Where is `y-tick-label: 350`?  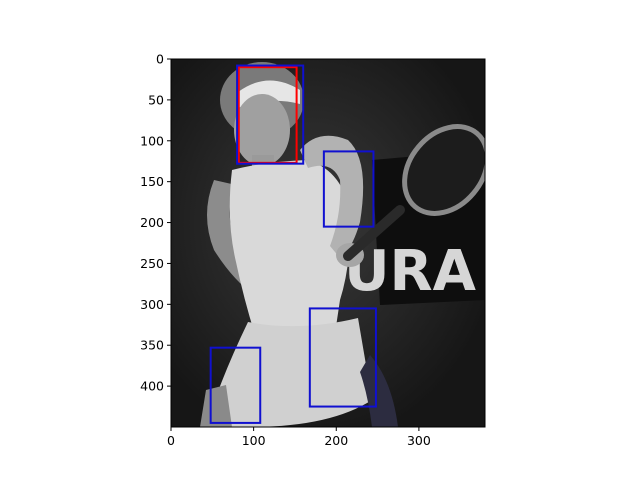
y-tick-label: 350 is located at coordinates (152, 345).